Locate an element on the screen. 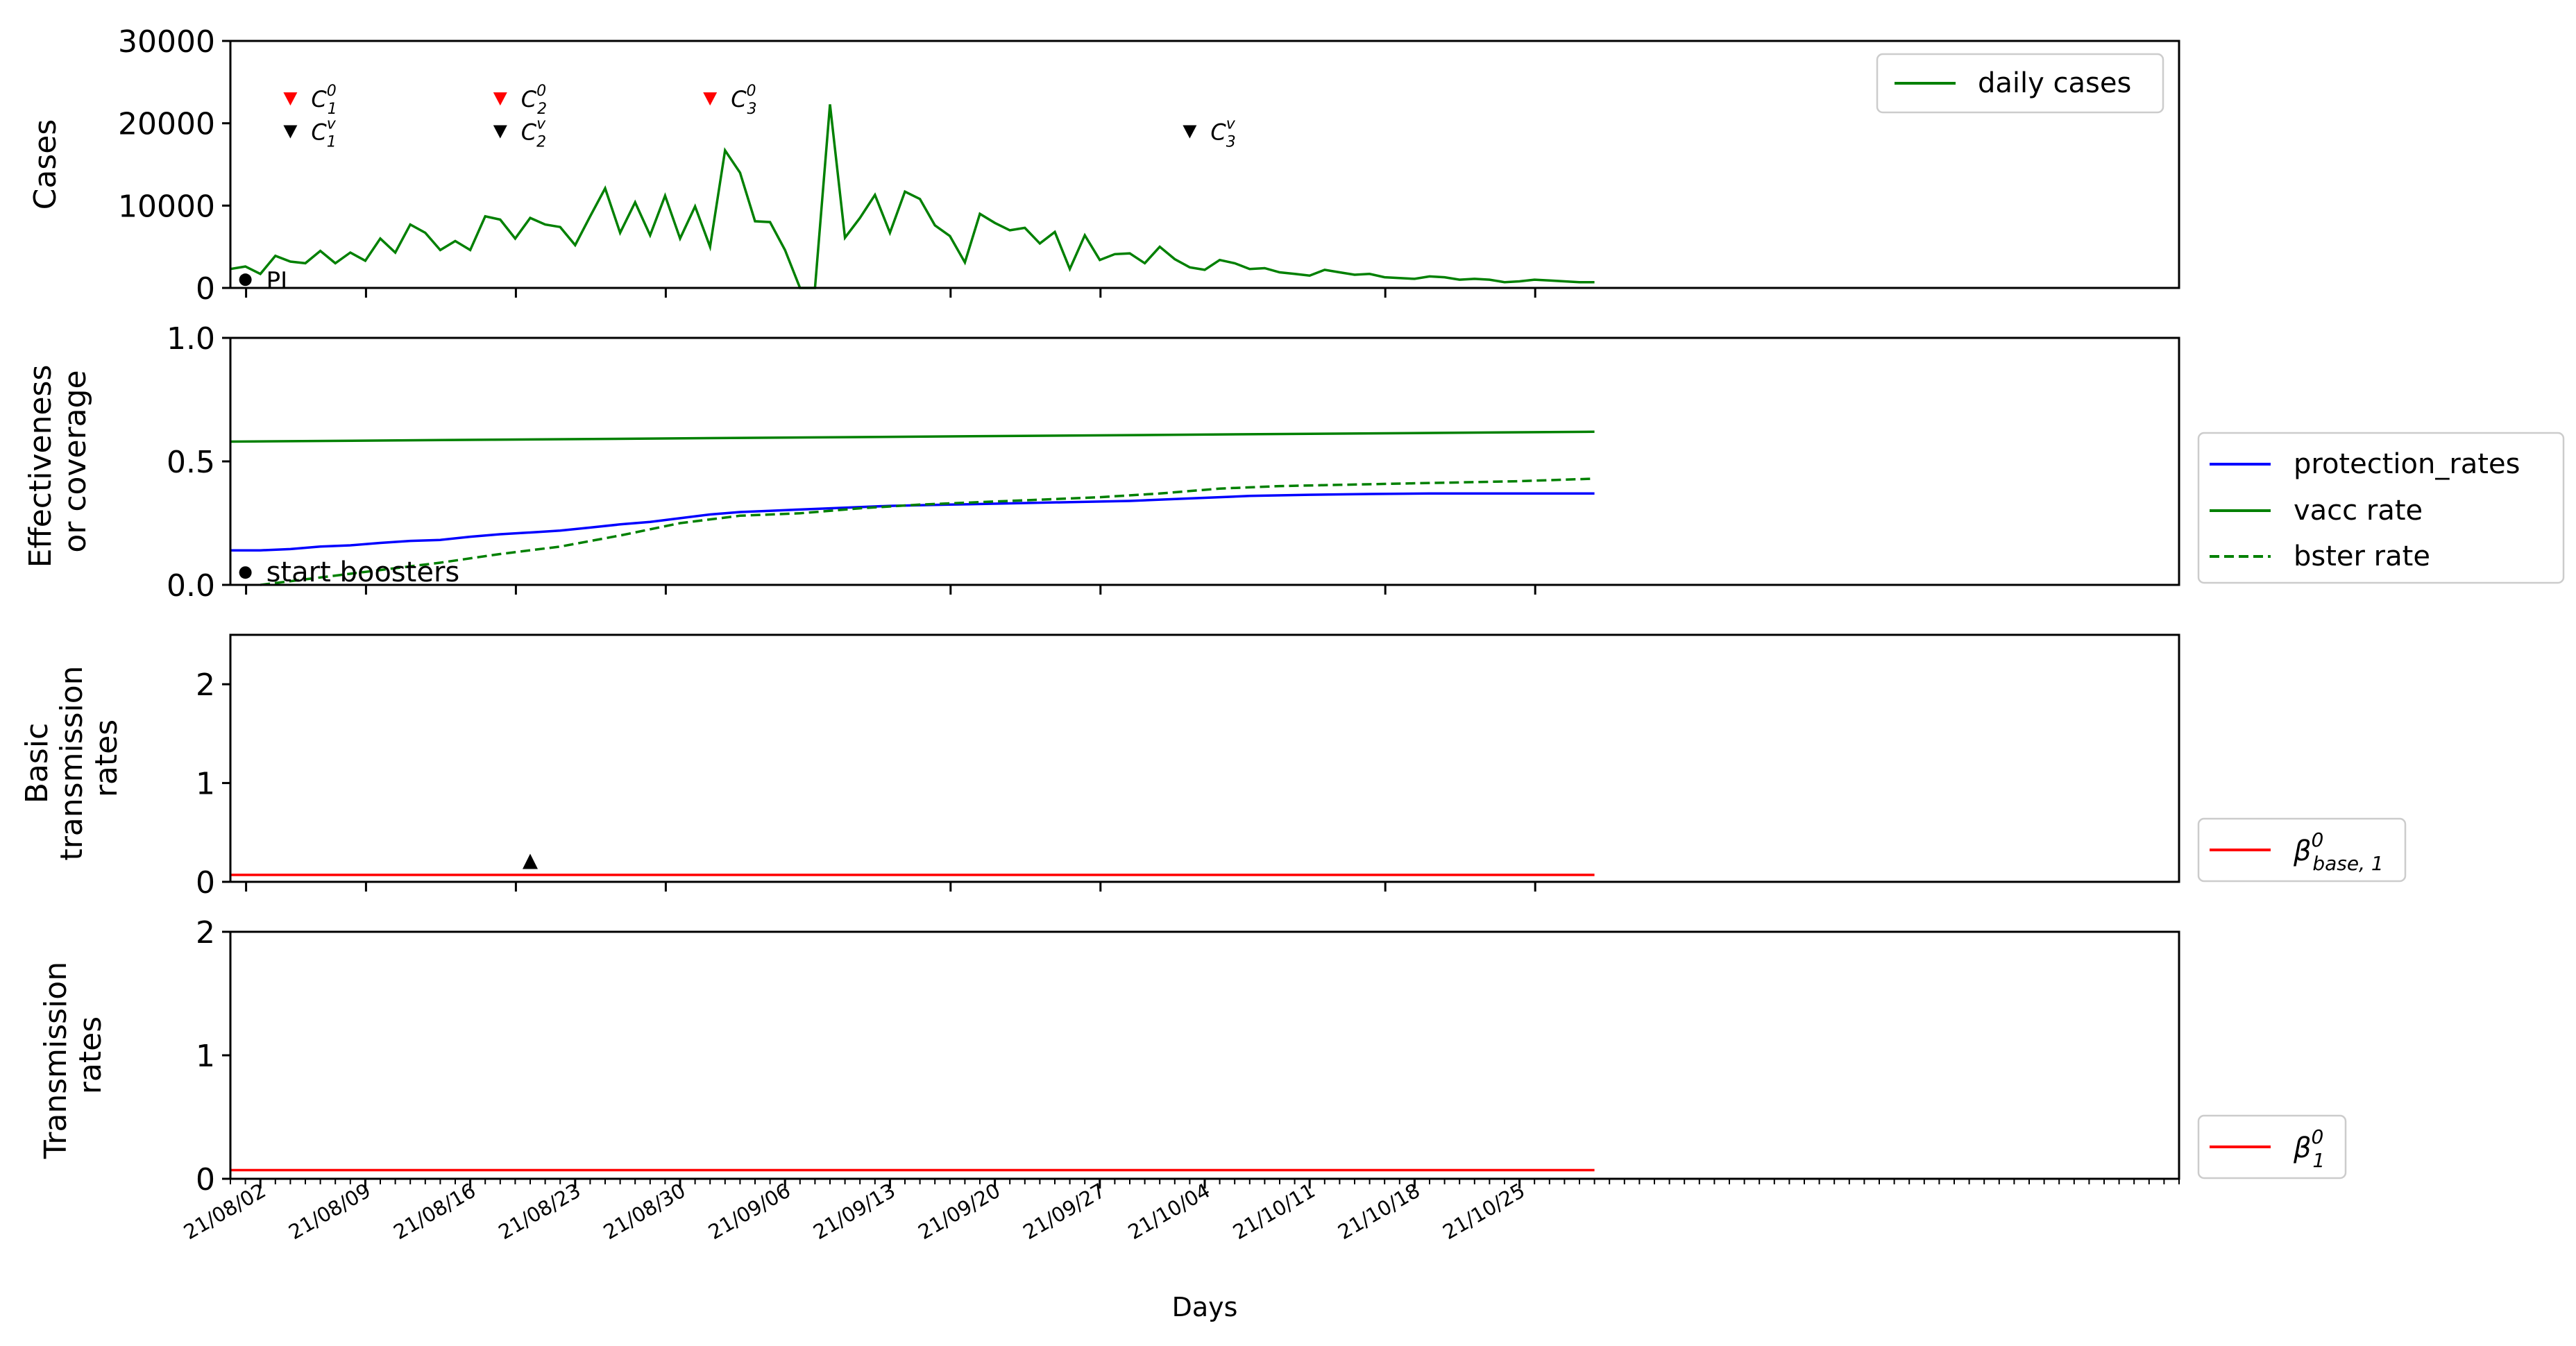  legend-label-beta-base: β0 base, 1 is located at coordinates (2338, 851).